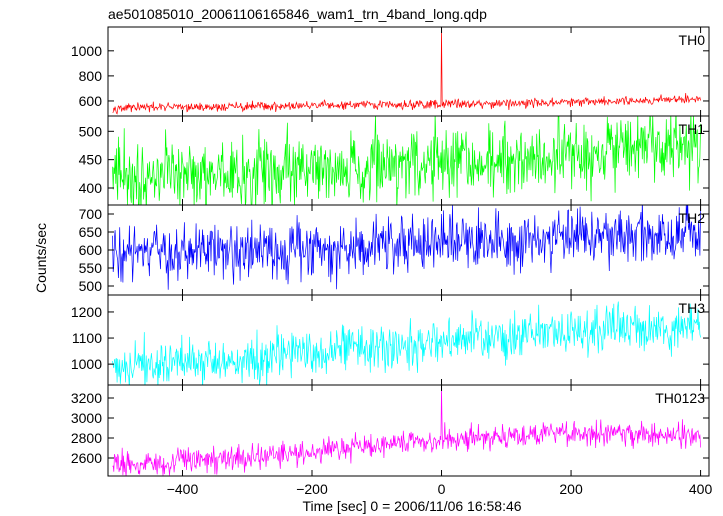 The image size is (723, 516). What do you see at coordinates (680, 398) in the screenshot?
I see `panel-label: TH0123` at bounding box center [680, 398].